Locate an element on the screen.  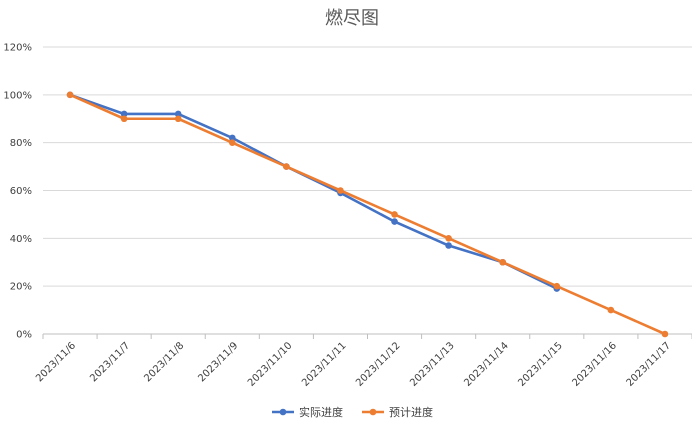
y-axis-ticks: 0% 20% 40% 60% 80% 100% 120% is located at coordinates (17, 192).